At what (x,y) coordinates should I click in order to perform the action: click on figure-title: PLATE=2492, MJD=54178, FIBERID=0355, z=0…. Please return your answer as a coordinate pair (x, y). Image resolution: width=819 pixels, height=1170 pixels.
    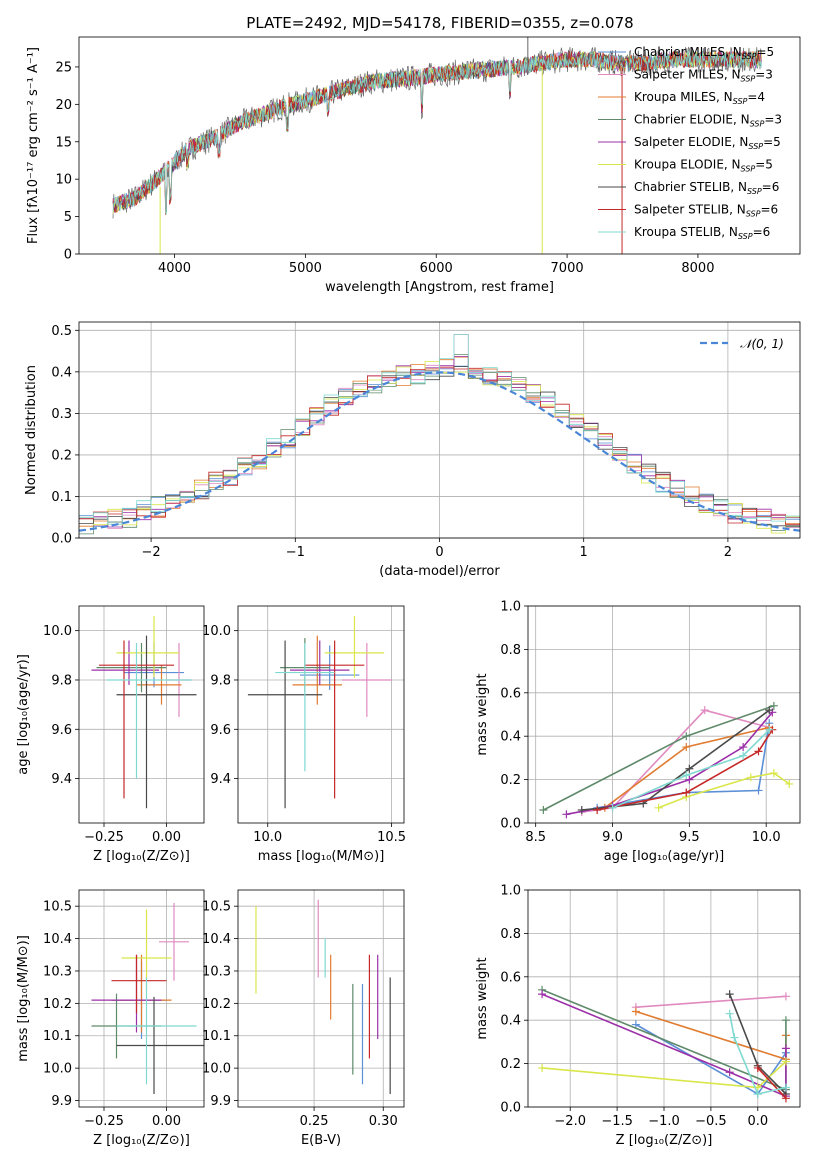
    Looking at the image, I should click on (439, 23).